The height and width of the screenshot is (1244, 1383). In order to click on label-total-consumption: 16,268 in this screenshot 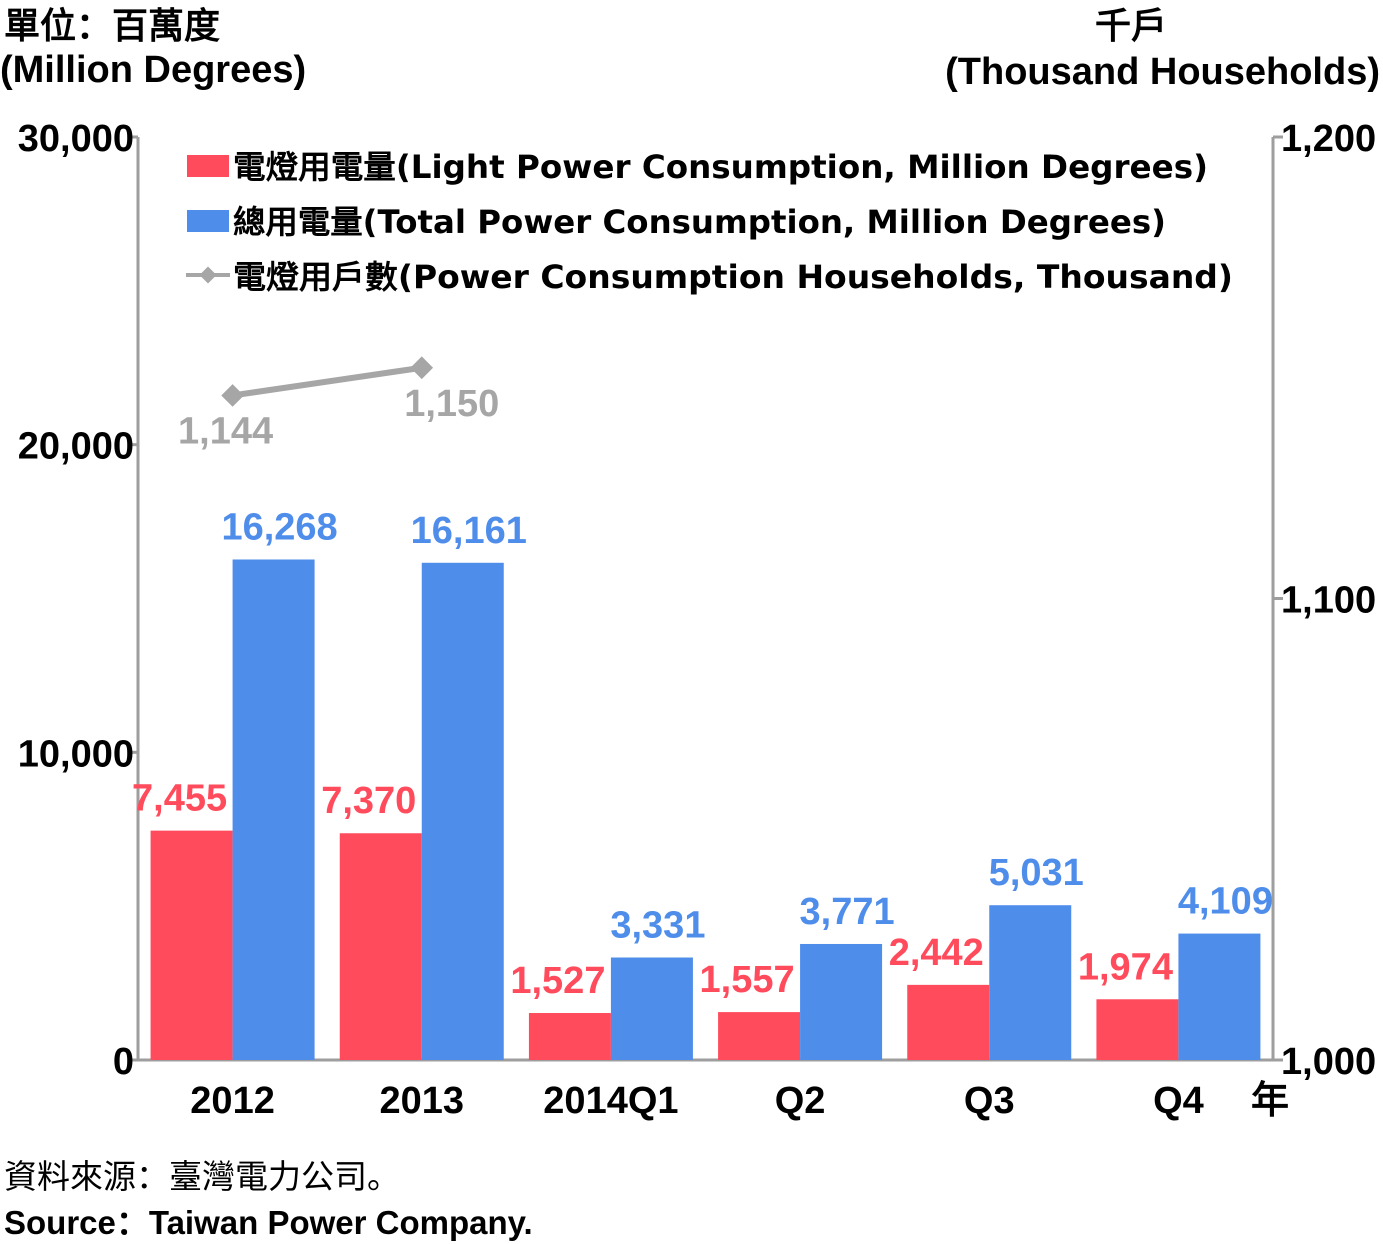, I will do `click(279, 527)`.